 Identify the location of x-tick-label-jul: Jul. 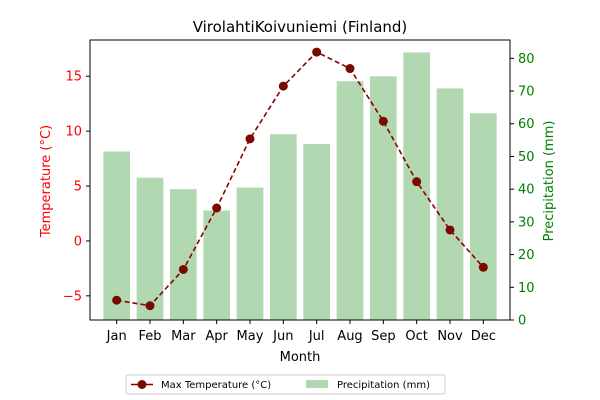
(316, 336).